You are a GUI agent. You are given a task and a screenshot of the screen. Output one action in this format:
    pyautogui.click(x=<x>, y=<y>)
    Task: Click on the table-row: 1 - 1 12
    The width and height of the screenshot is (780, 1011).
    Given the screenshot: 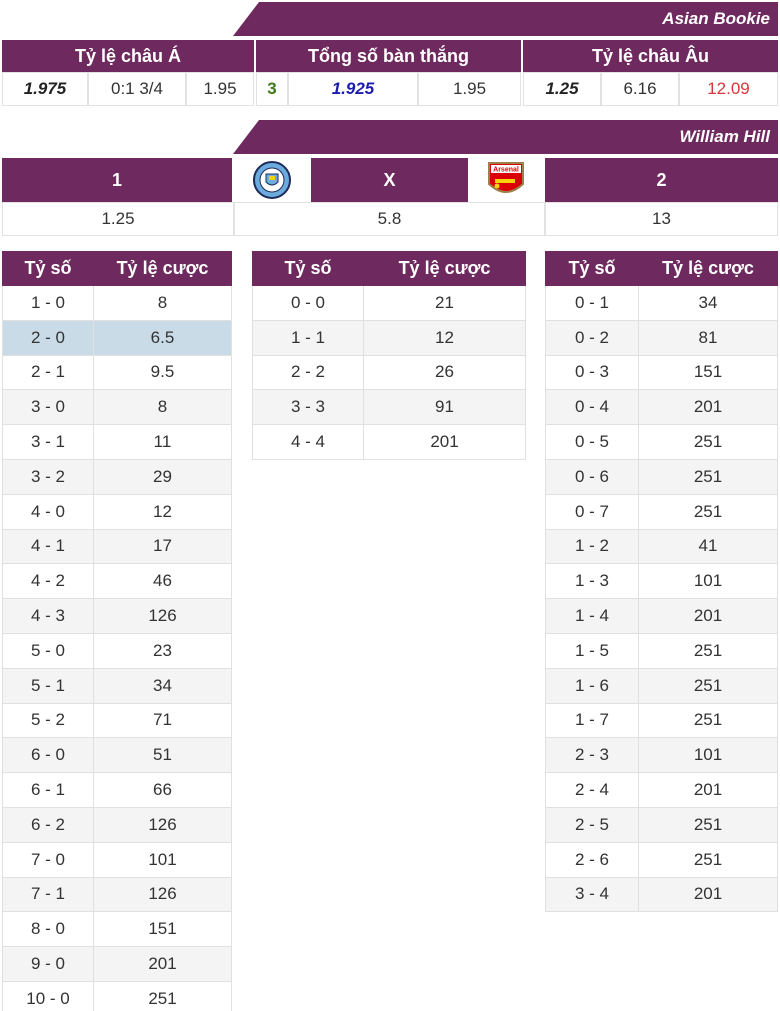 What is the action you would take?
    pyautogui.click(x=389, y=337)
    